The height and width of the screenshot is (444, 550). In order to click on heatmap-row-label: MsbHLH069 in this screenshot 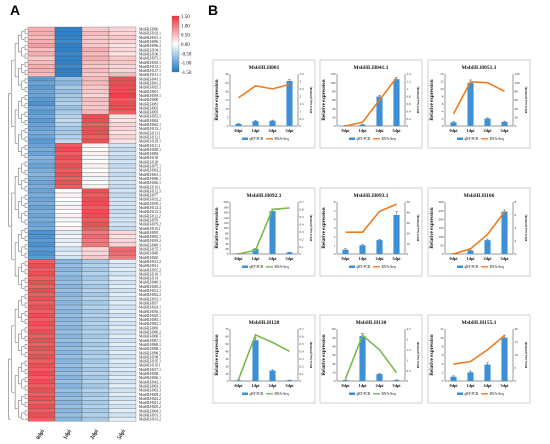, I will do `click(148, 328)`.